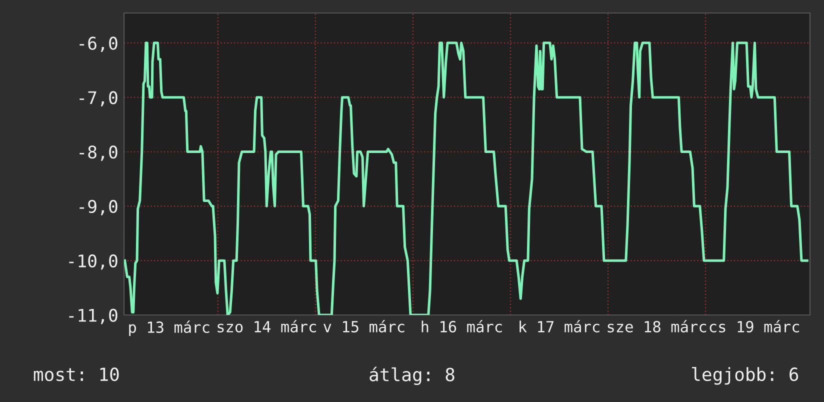 This screenshot has height=402, width=824. What do you see at coordinates (462, 326) in the screenshot?
I see `x-tick-label: h 16 márc` at bounding box center [462, 326].